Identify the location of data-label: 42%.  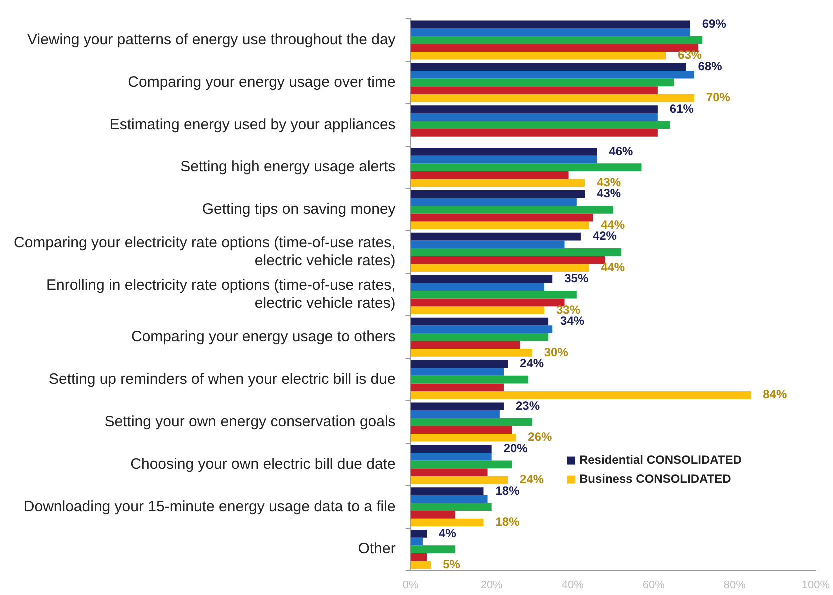
(605, 236).